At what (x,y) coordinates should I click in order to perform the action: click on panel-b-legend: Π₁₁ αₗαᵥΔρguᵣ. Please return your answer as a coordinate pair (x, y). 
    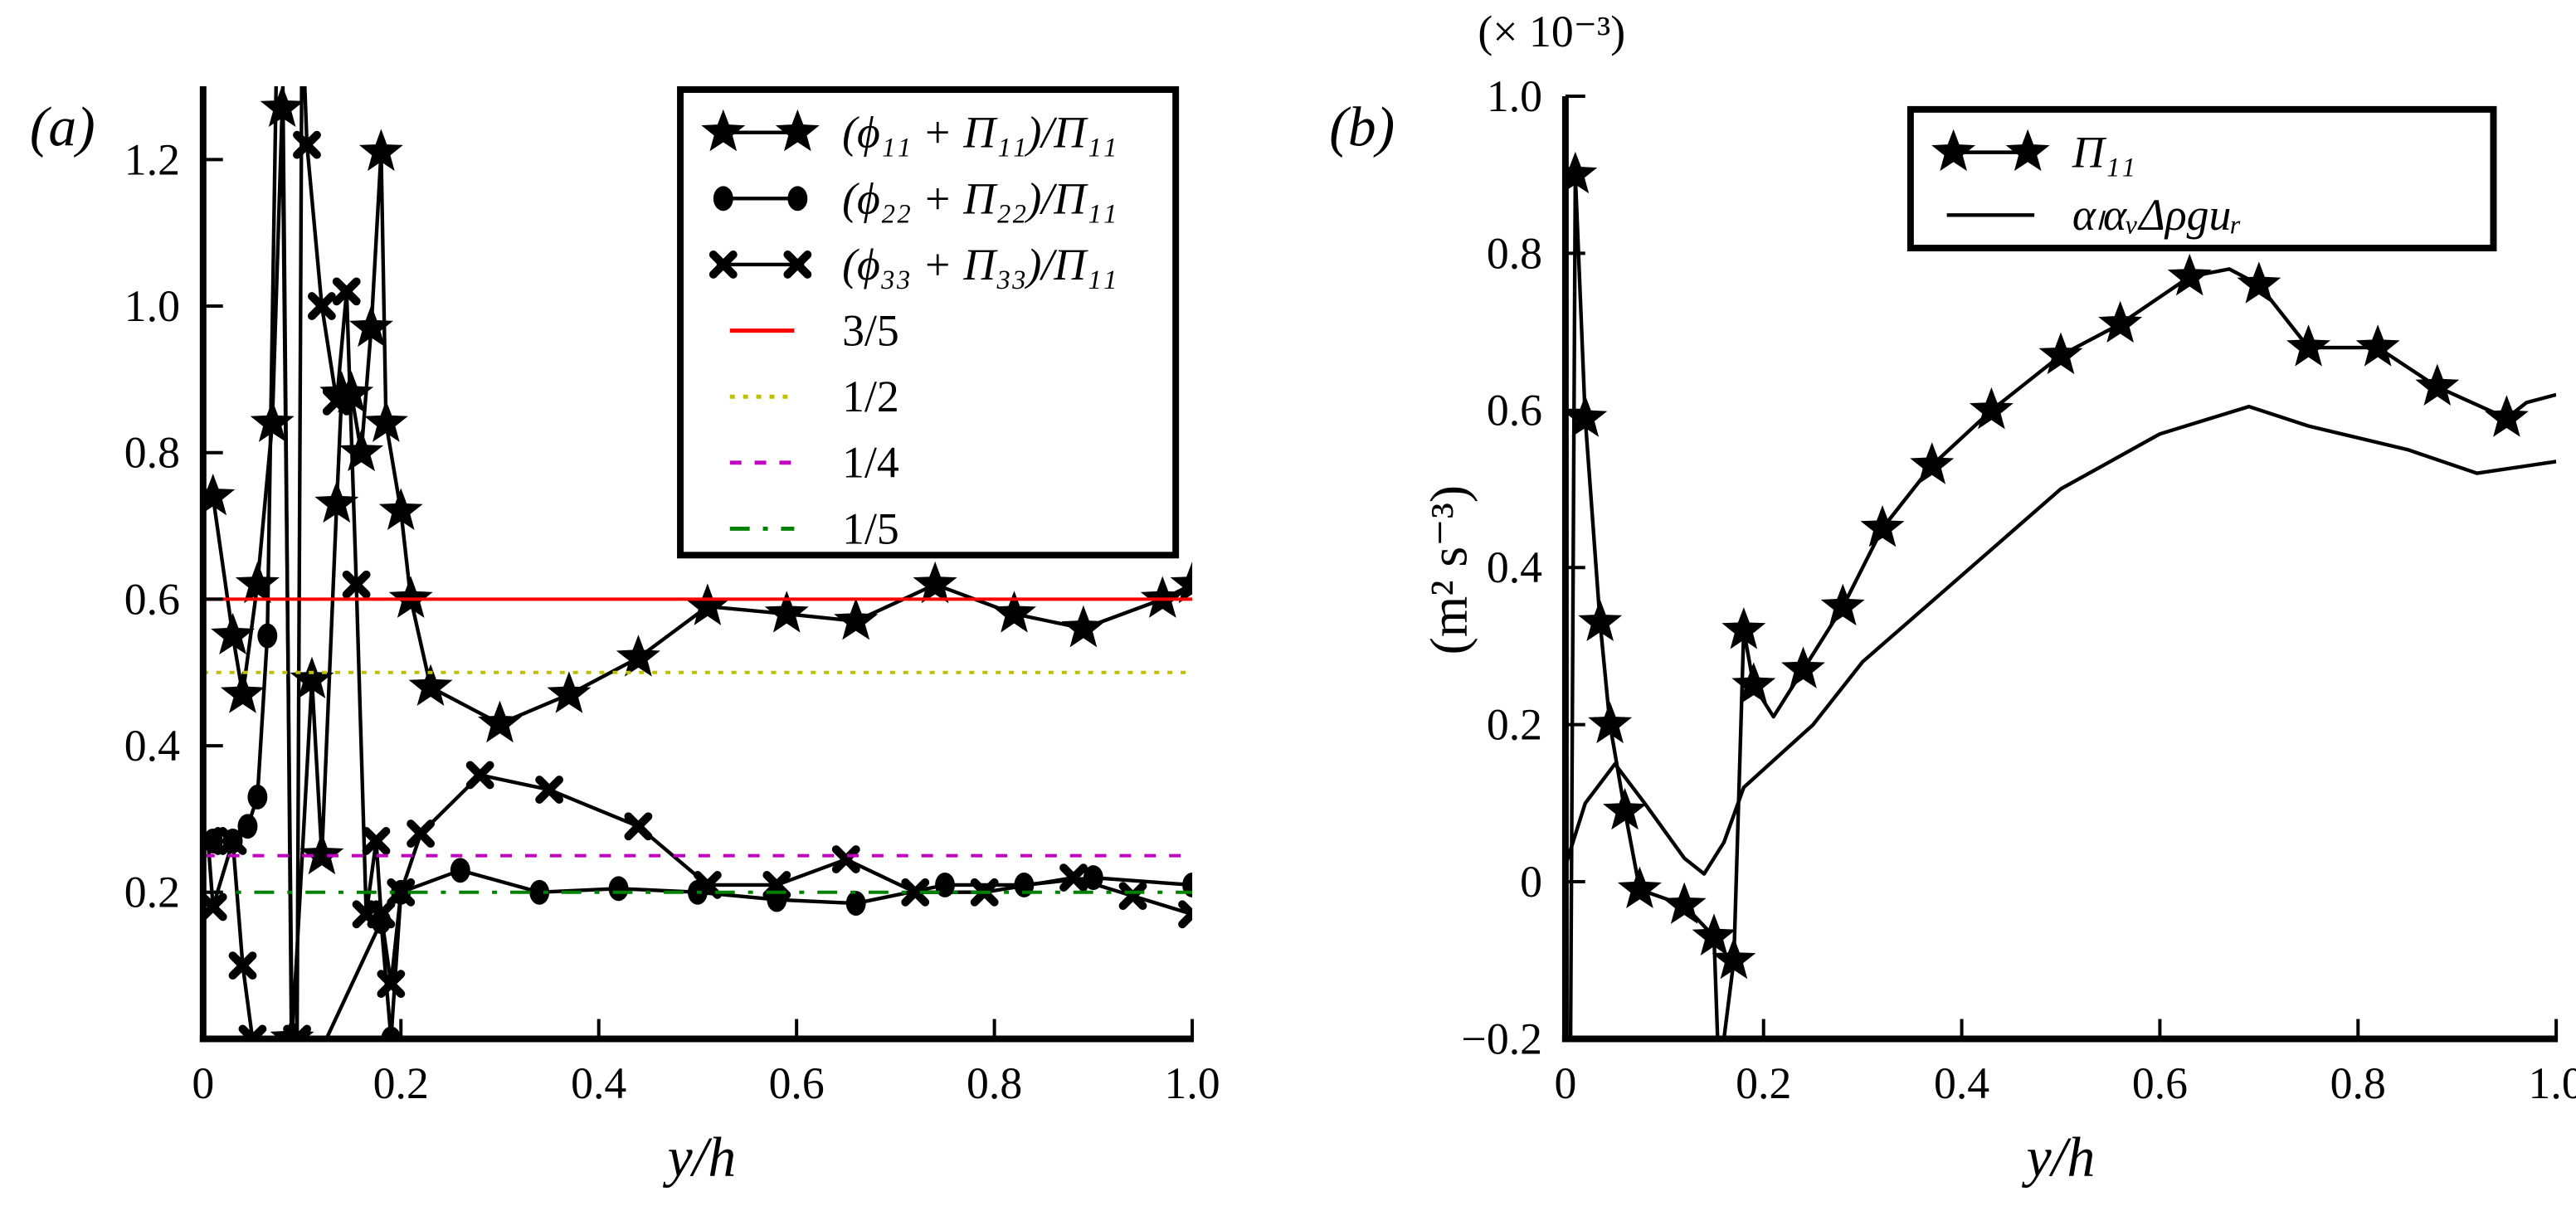
    Looking at the image, I should click on (2201, 178).